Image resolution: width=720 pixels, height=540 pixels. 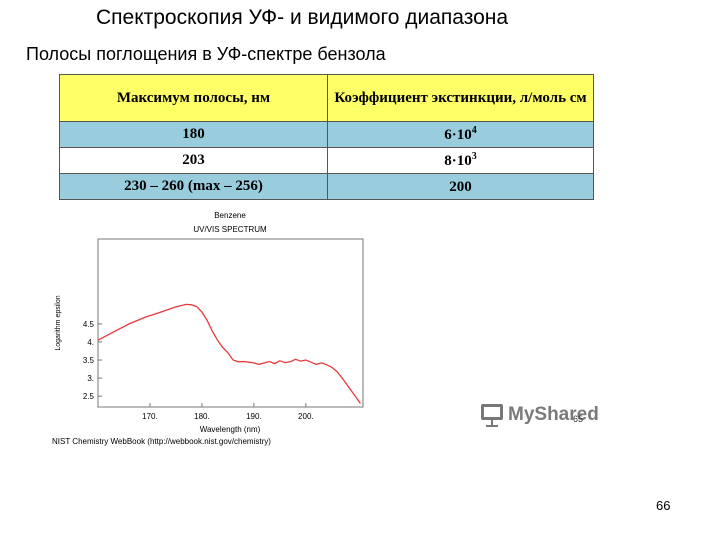 I want to click on coef-base: 200, so click(x=460, y=187).